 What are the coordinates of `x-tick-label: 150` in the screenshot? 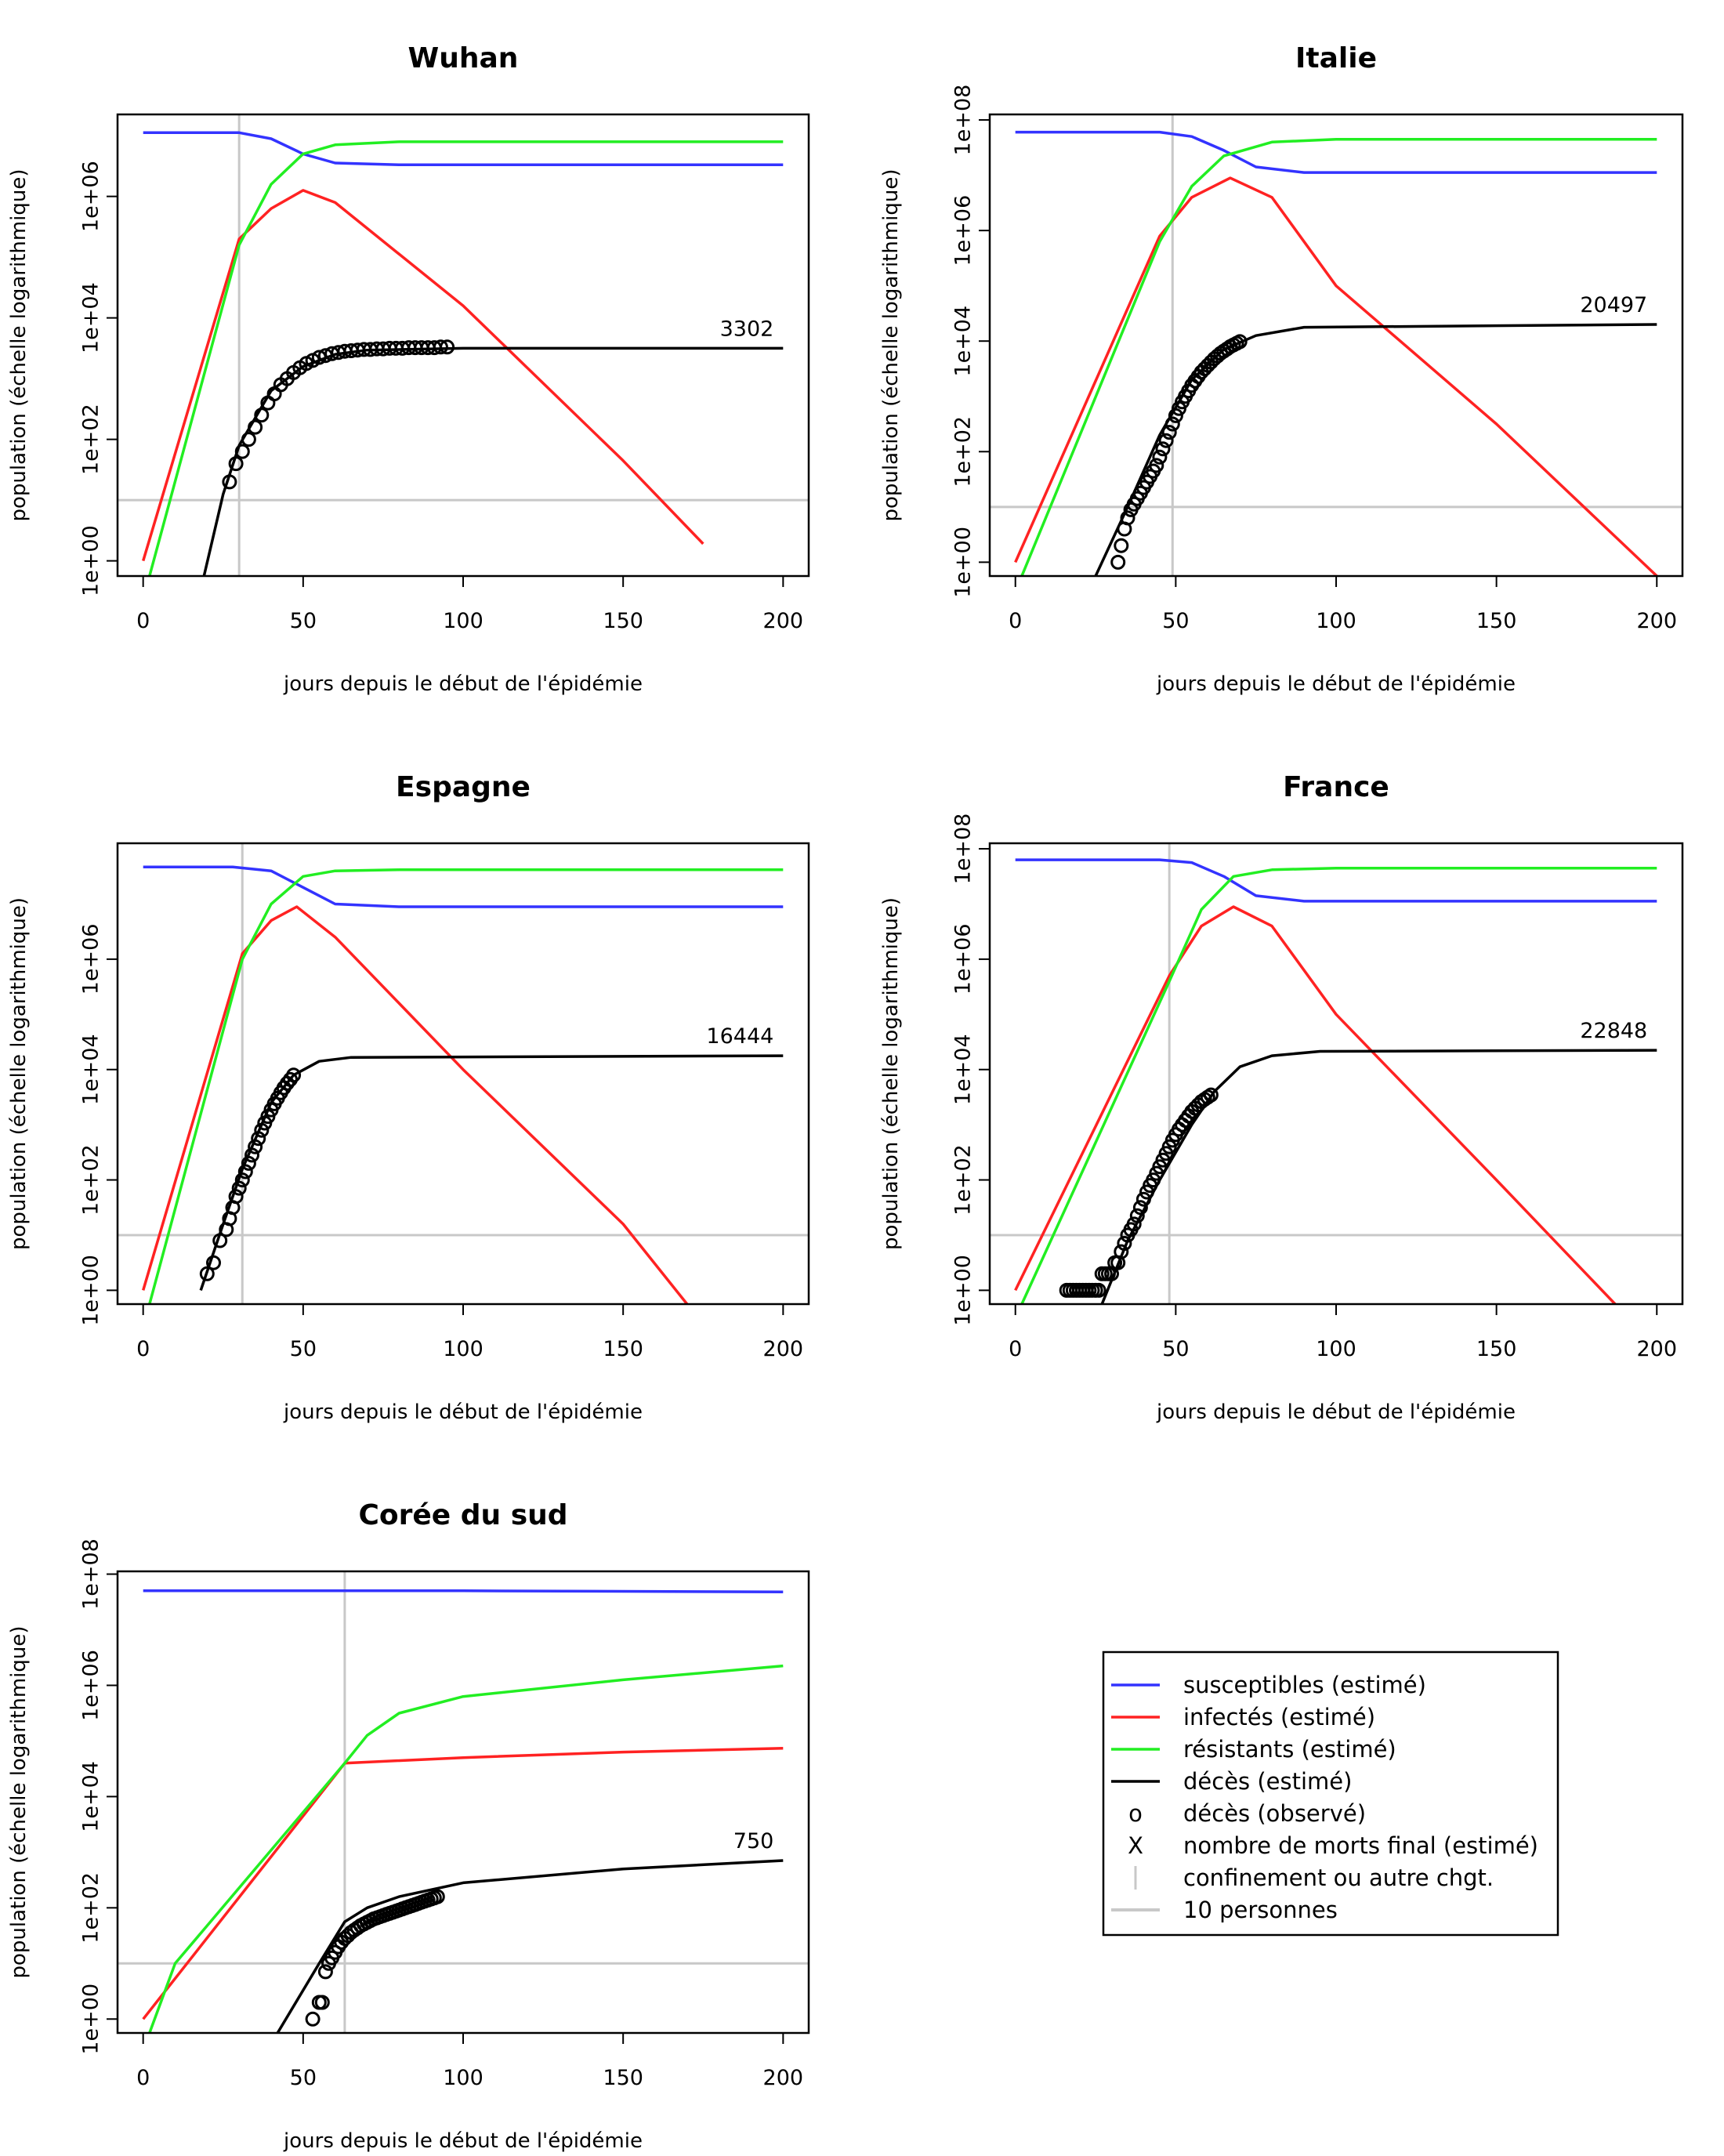 It's located at (623, 2078).